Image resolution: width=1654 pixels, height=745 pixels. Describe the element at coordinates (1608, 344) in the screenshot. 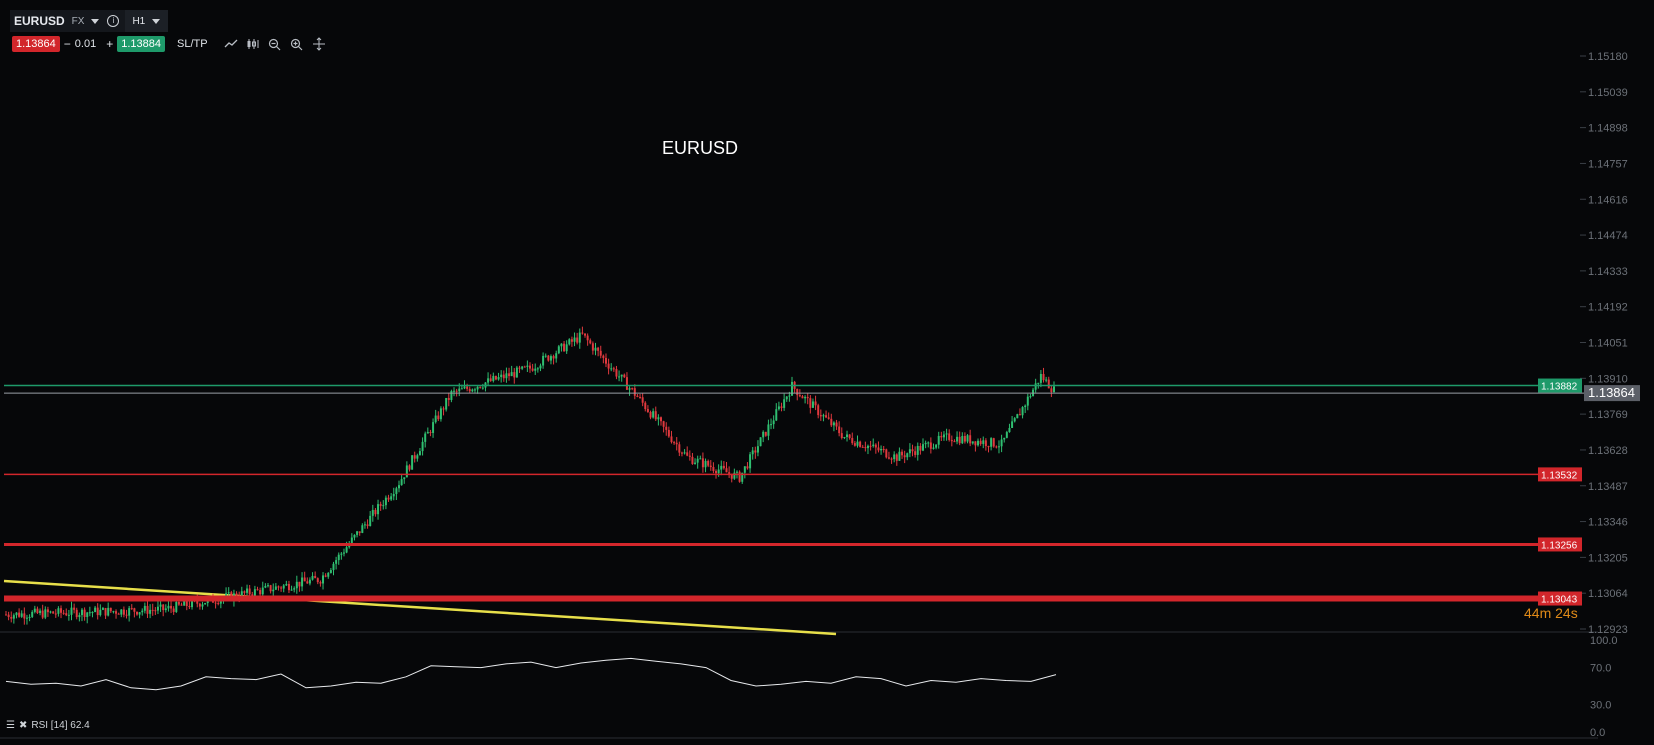

I see `price-axis-label: 1.14051` at that location.